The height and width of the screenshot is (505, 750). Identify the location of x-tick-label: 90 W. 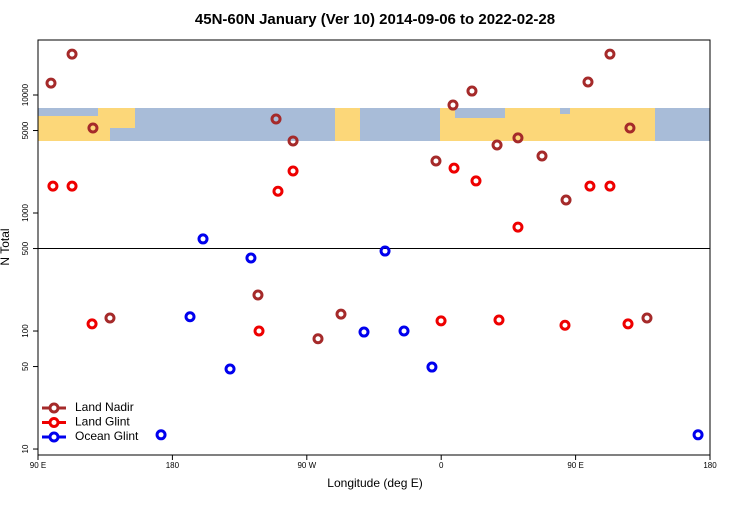
(306, 465).